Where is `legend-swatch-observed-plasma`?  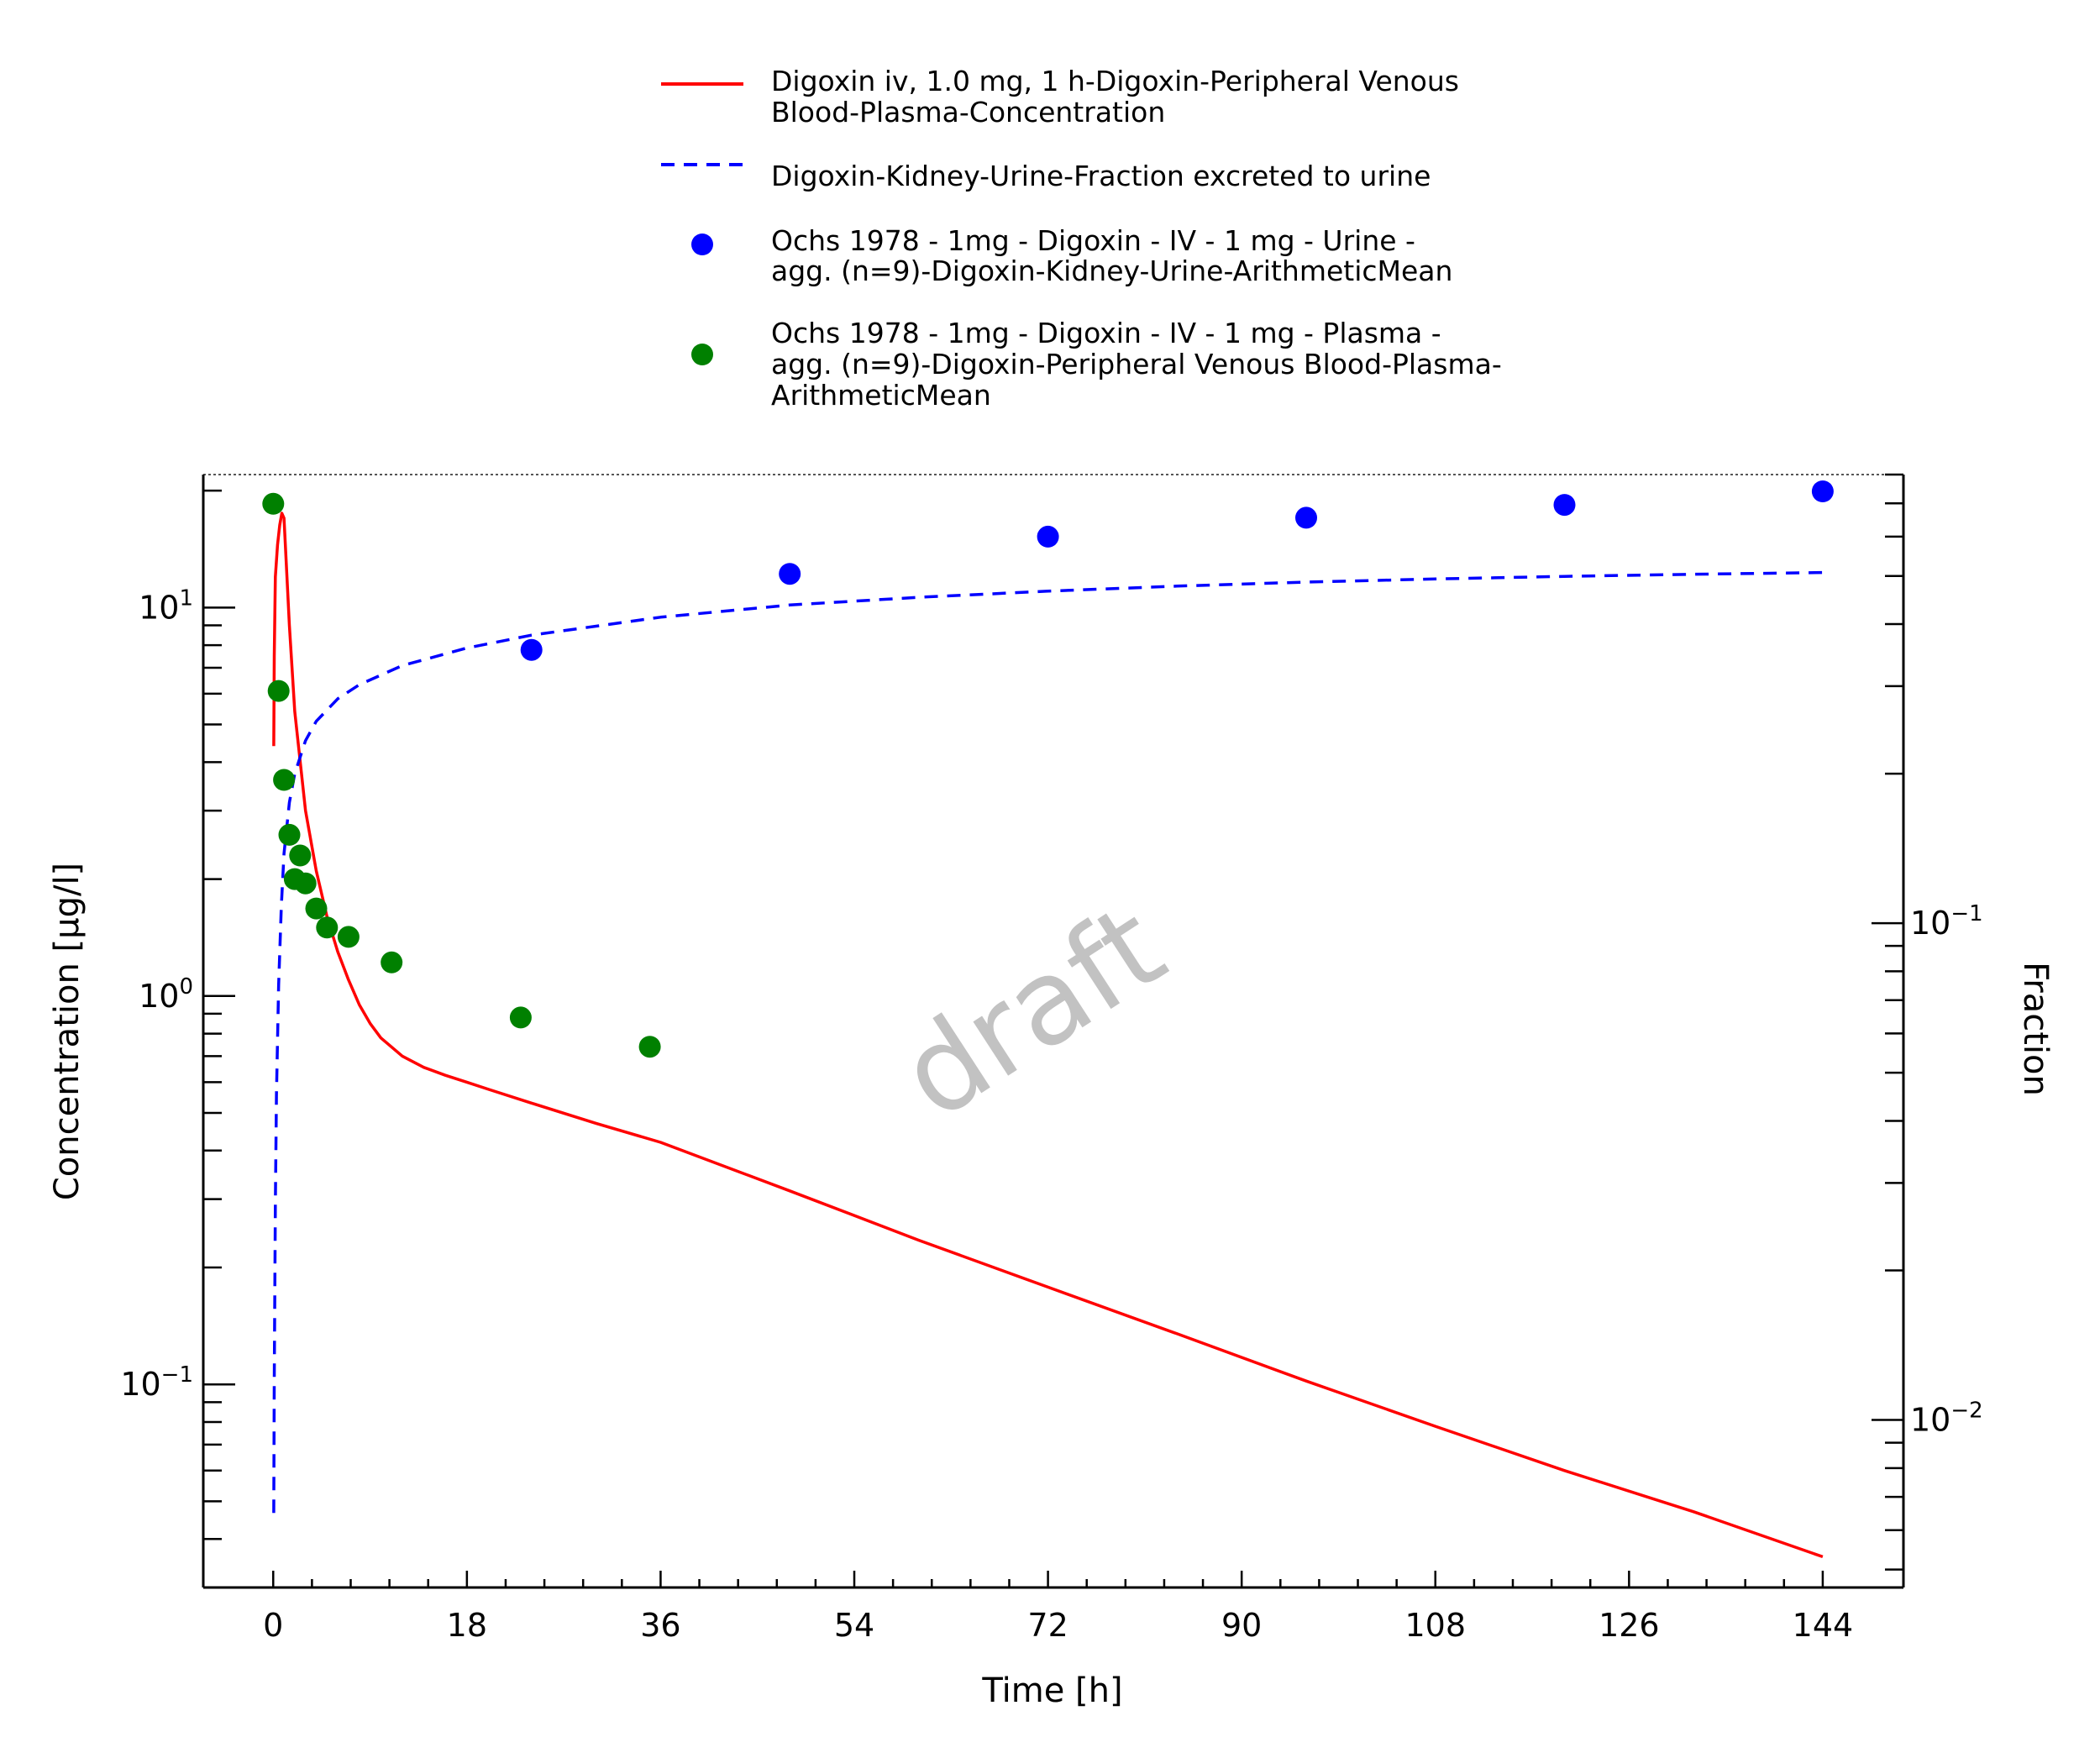
legend-swatch-observed-plasma is located at coordinates (702, 354).